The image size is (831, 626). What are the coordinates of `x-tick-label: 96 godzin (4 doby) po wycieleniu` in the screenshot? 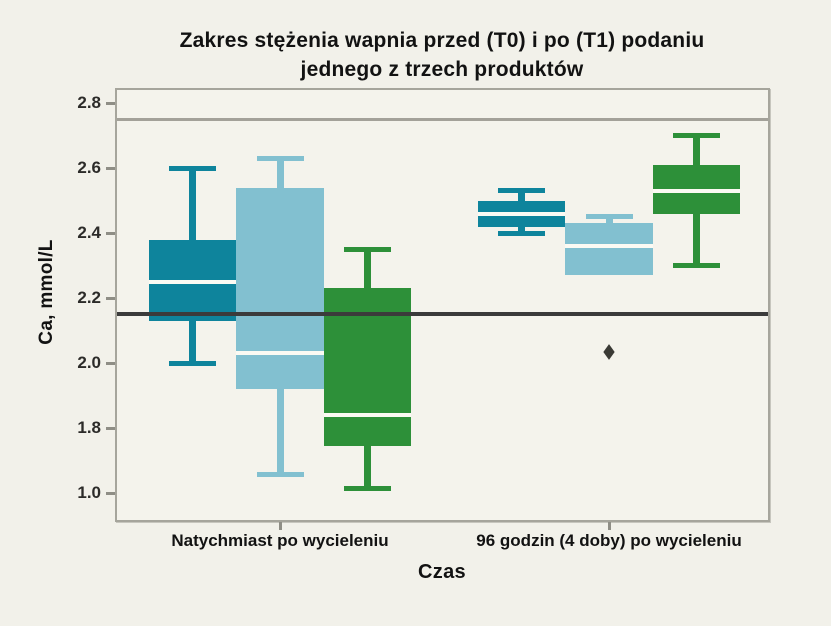 It's located at (609, 540).